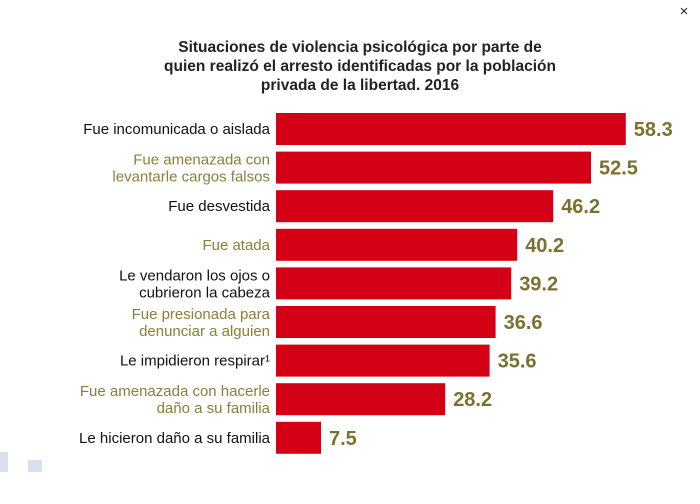  Describe the element at coordinates (214, 408) in the screenshot. I see `category-label-line: daño a su familia` at that location.